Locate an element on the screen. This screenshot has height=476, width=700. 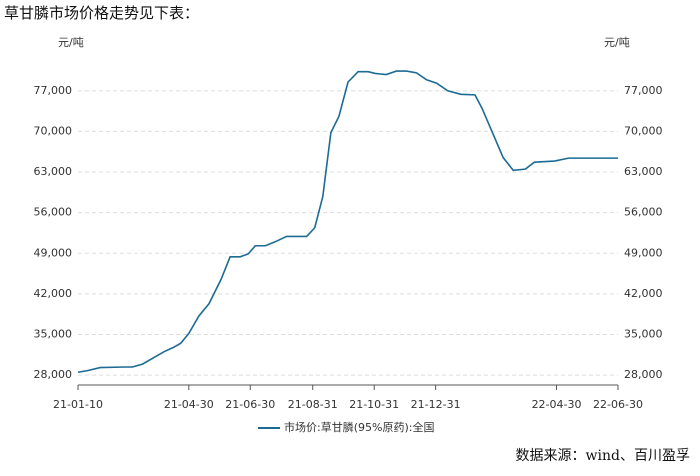
y2-tick-label: 56,000 is located at coordinates (643, 212).